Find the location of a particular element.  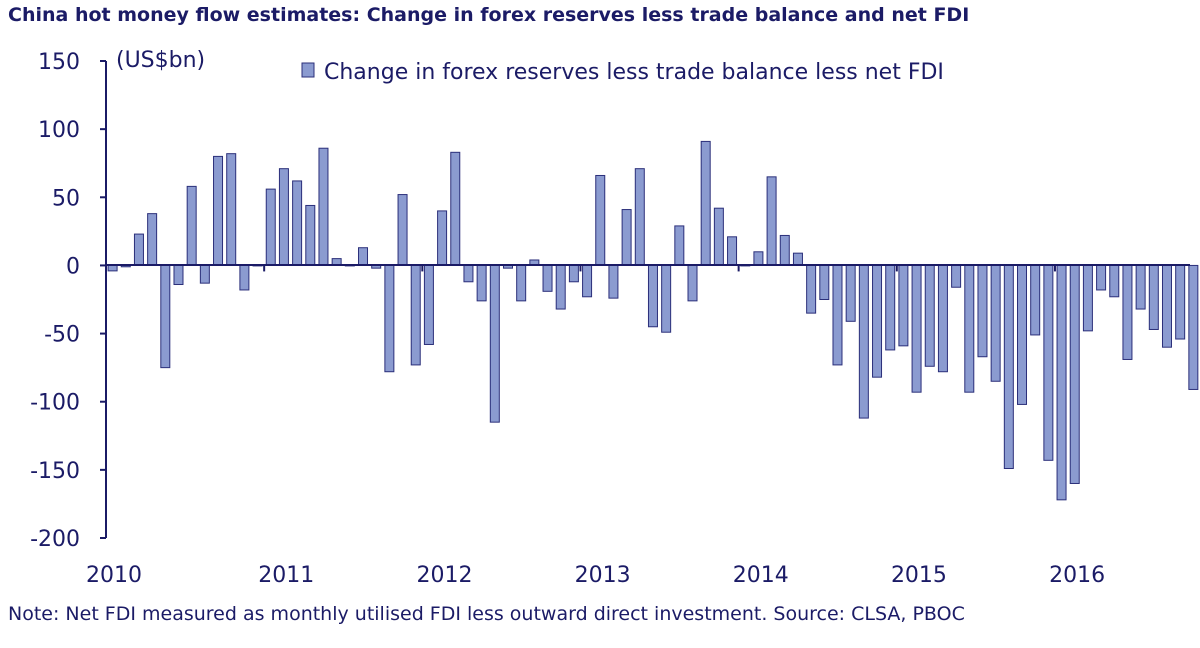

y-tick-label: -150 is located at coordinates (55, 471).